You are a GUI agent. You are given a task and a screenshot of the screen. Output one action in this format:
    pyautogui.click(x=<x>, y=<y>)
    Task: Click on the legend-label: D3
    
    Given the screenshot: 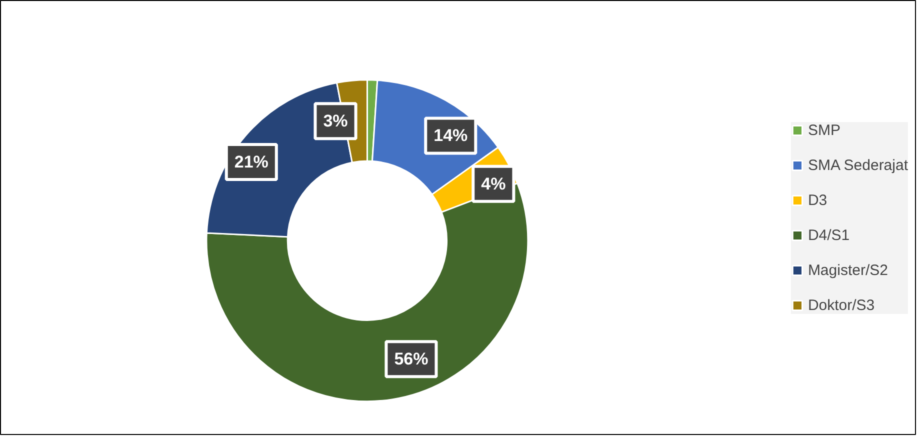 What is the action you would take?
    pyautogui.click(x=818, y=200)
    